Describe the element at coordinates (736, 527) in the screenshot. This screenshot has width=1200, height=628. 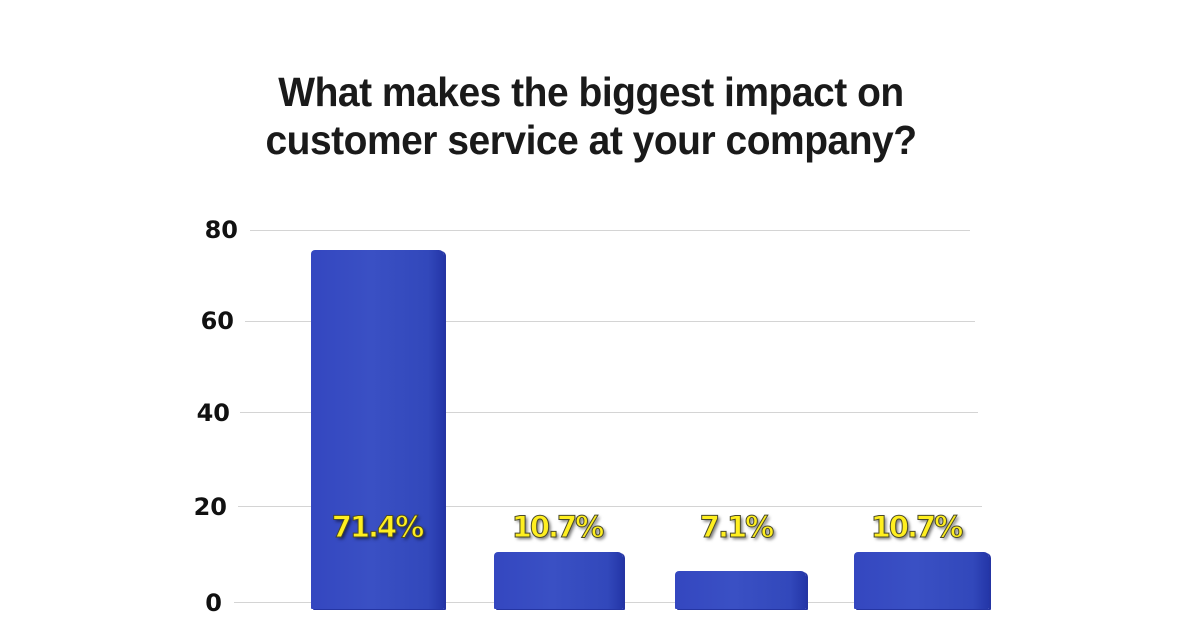
I see `value-label-3: 7.1%` at that location.